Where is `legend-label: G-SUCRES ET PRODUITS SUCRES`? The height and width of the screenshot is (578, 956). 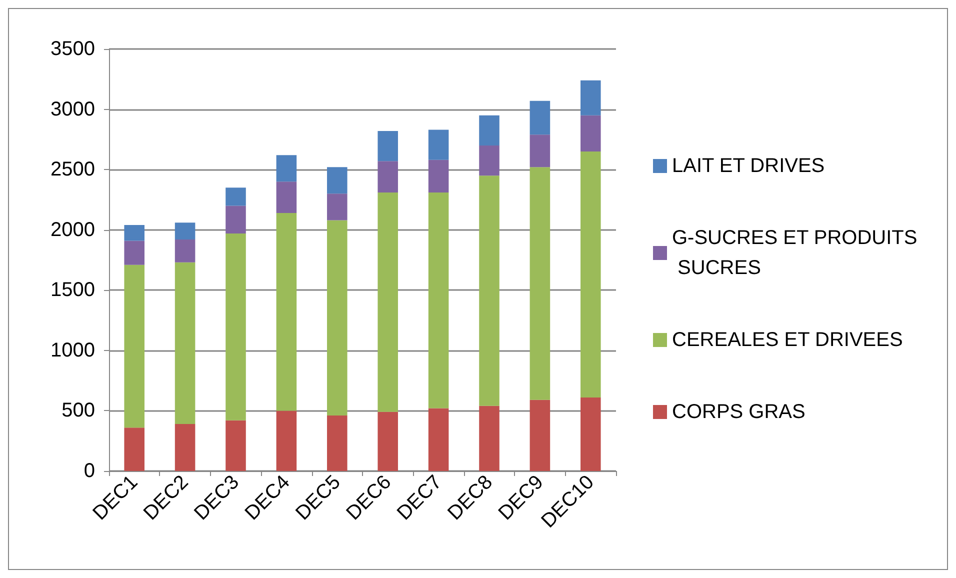 legend-label: G-SUCRES ET PRODUITS SUCRES is located at coordinates (795, 253).